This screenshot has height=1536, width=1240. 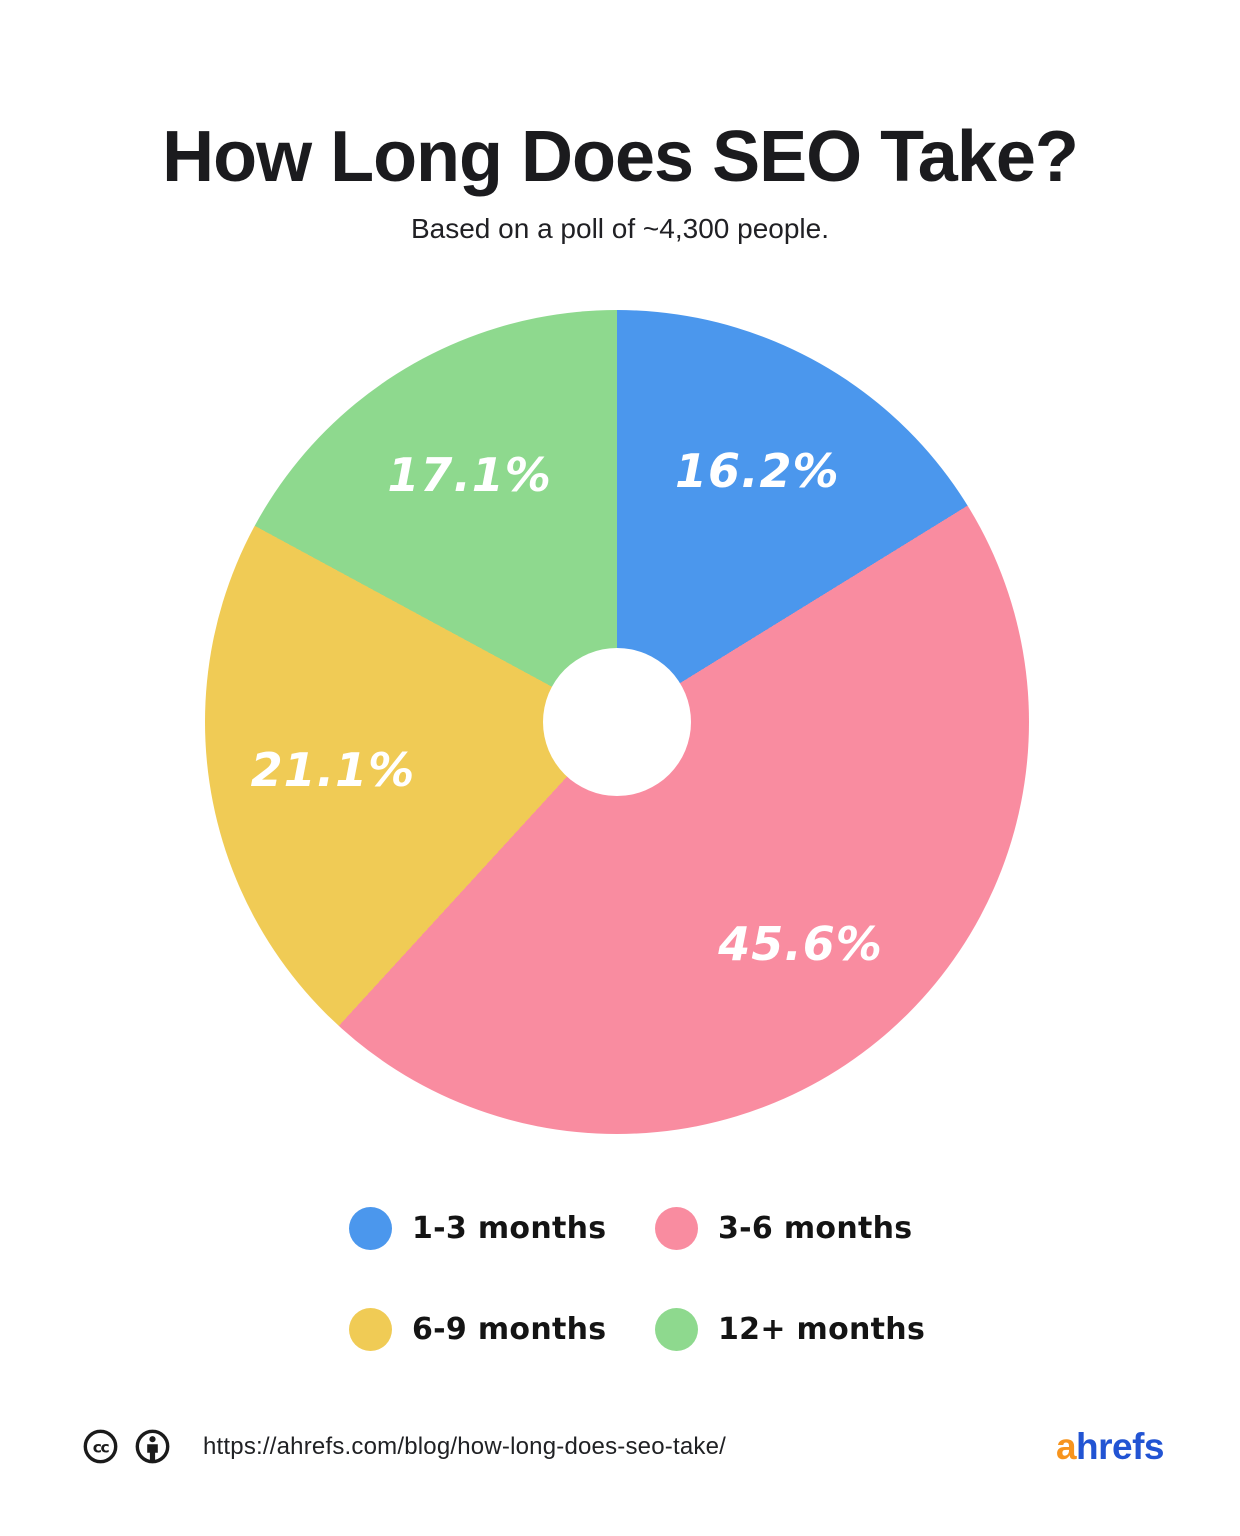 I want to click on slice-label: 16.2%, so click(x=757, y=470).